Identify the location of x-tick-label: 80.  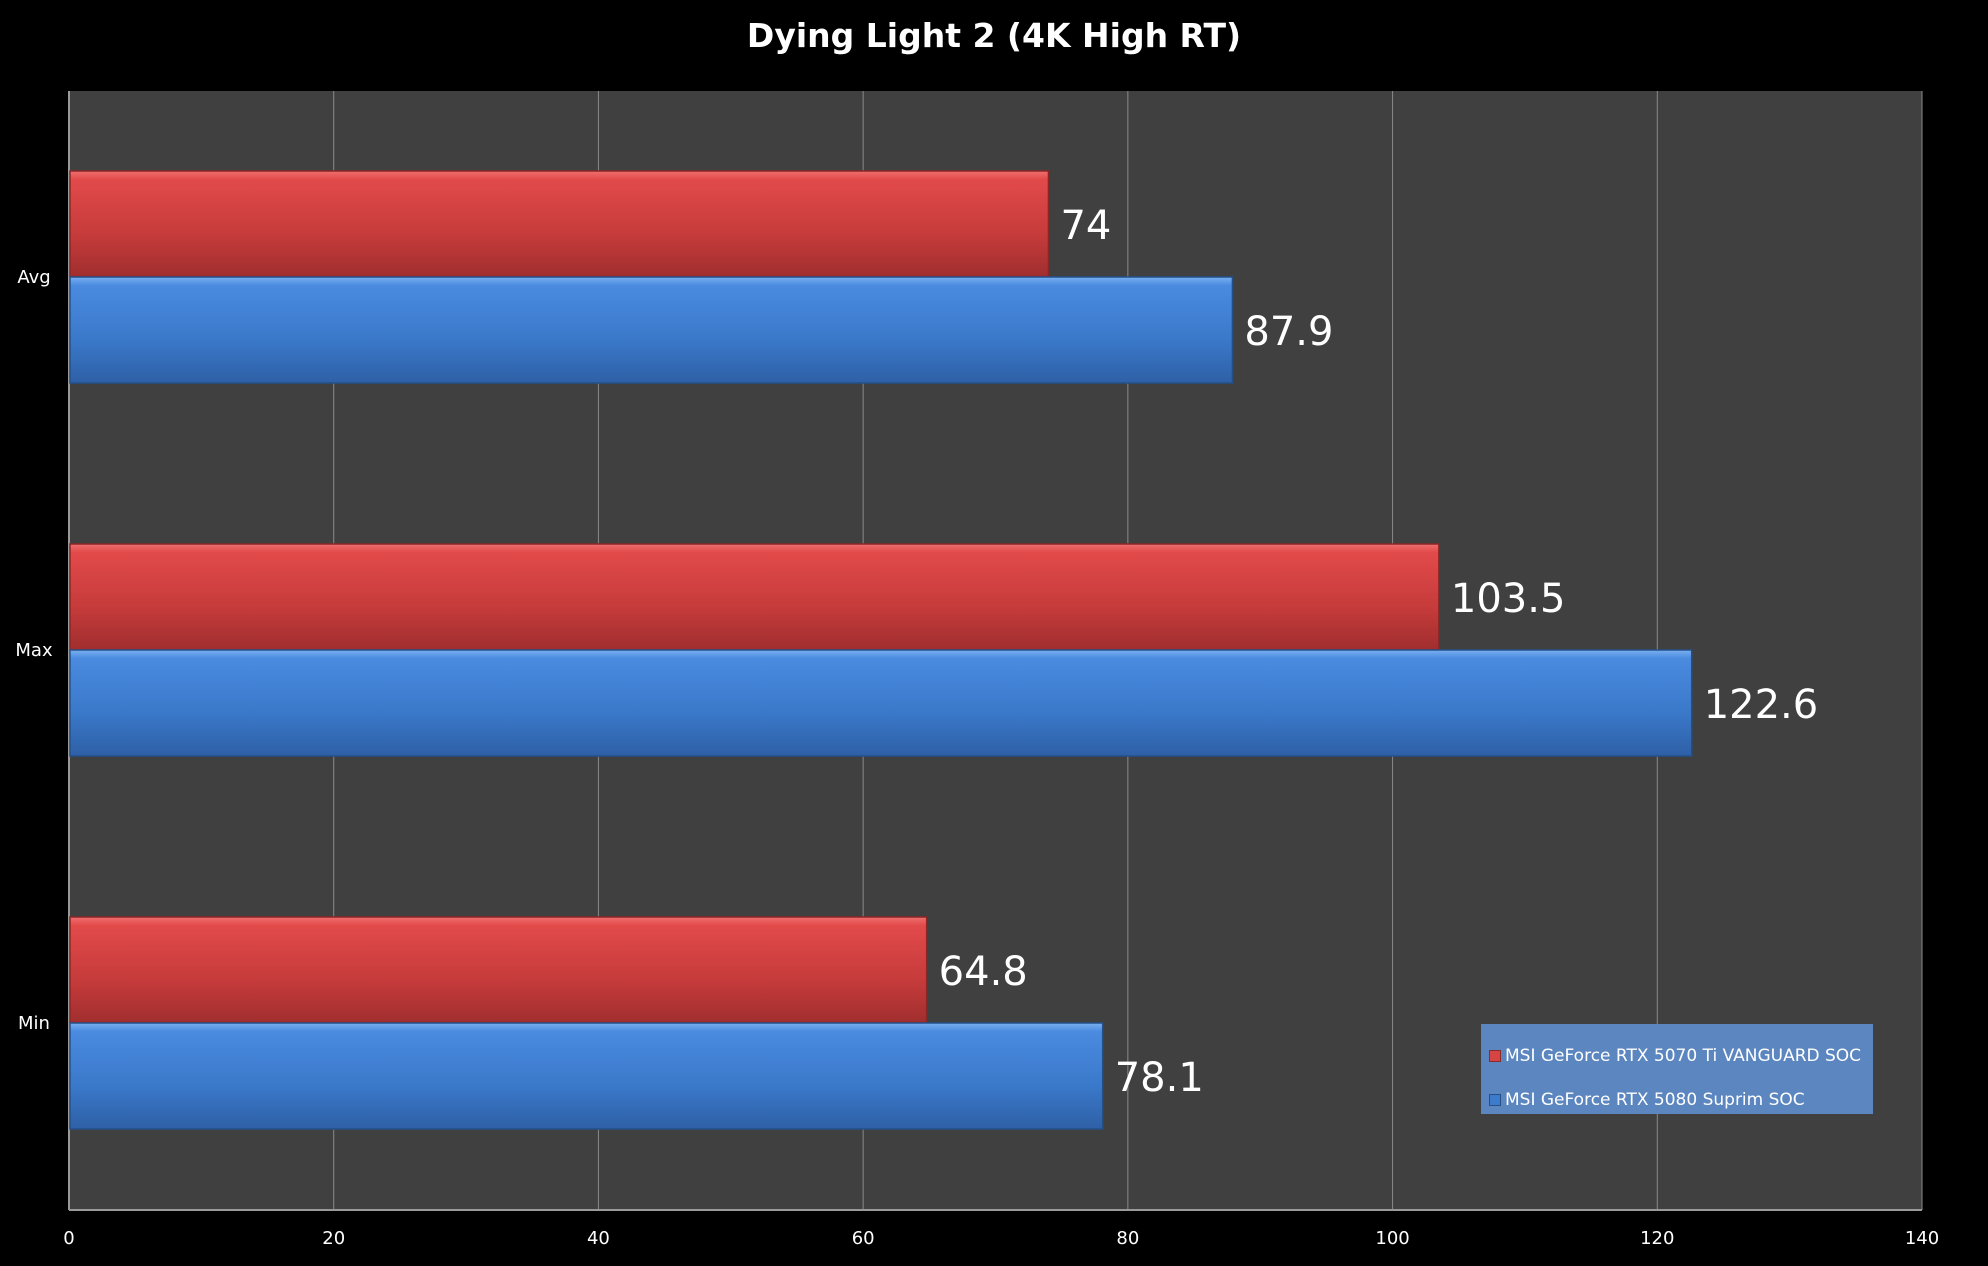
(1127, 1238).